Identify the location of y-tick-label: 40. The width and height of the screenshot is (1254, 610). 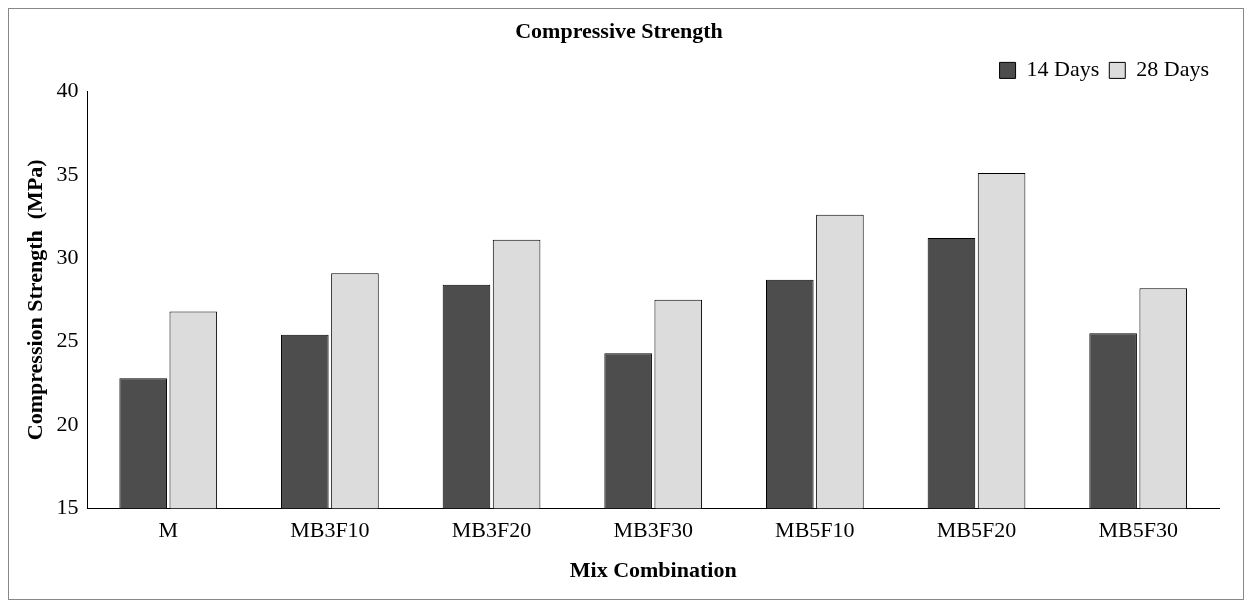
(67, 90).